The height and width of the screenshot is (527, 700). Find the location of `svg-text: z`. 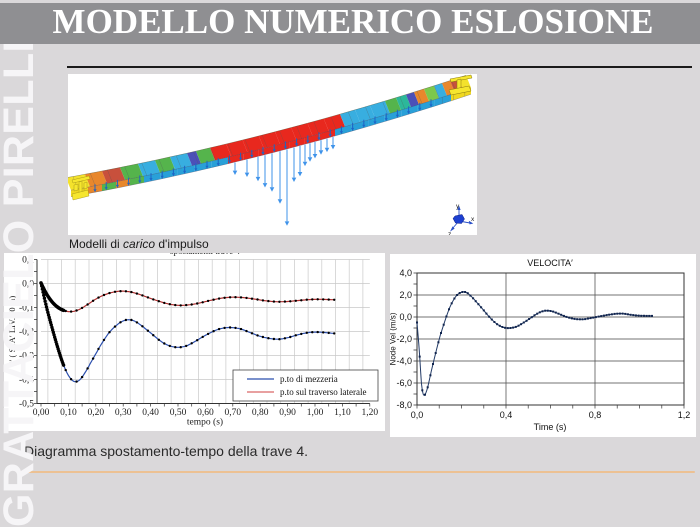

svg-text: z is located at coordinates (449, 233).